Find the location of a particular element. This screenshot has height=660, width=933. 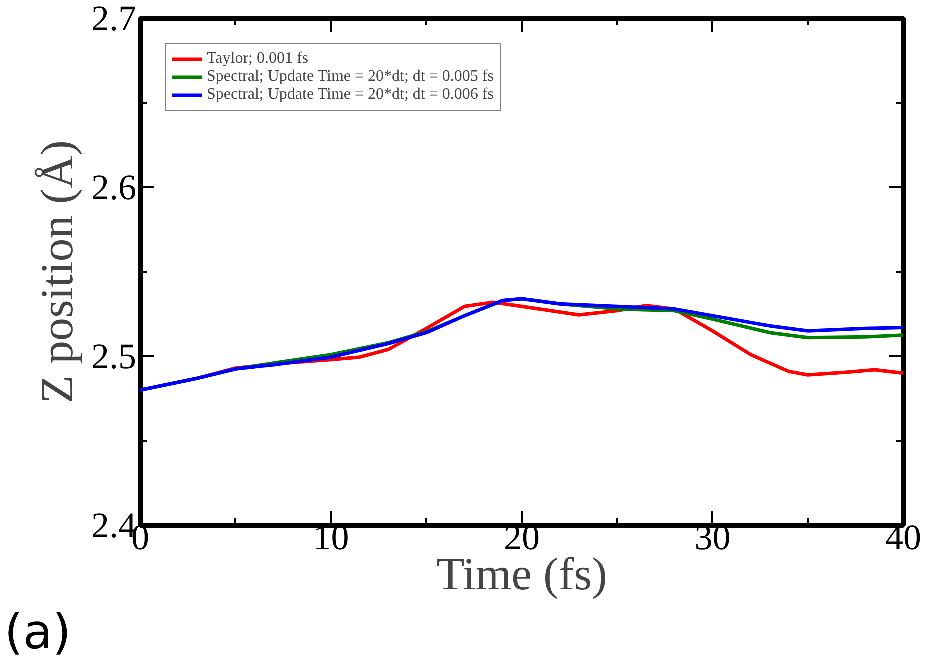

x-axis-title: Time (fs) is located at coordinates (522, 574).